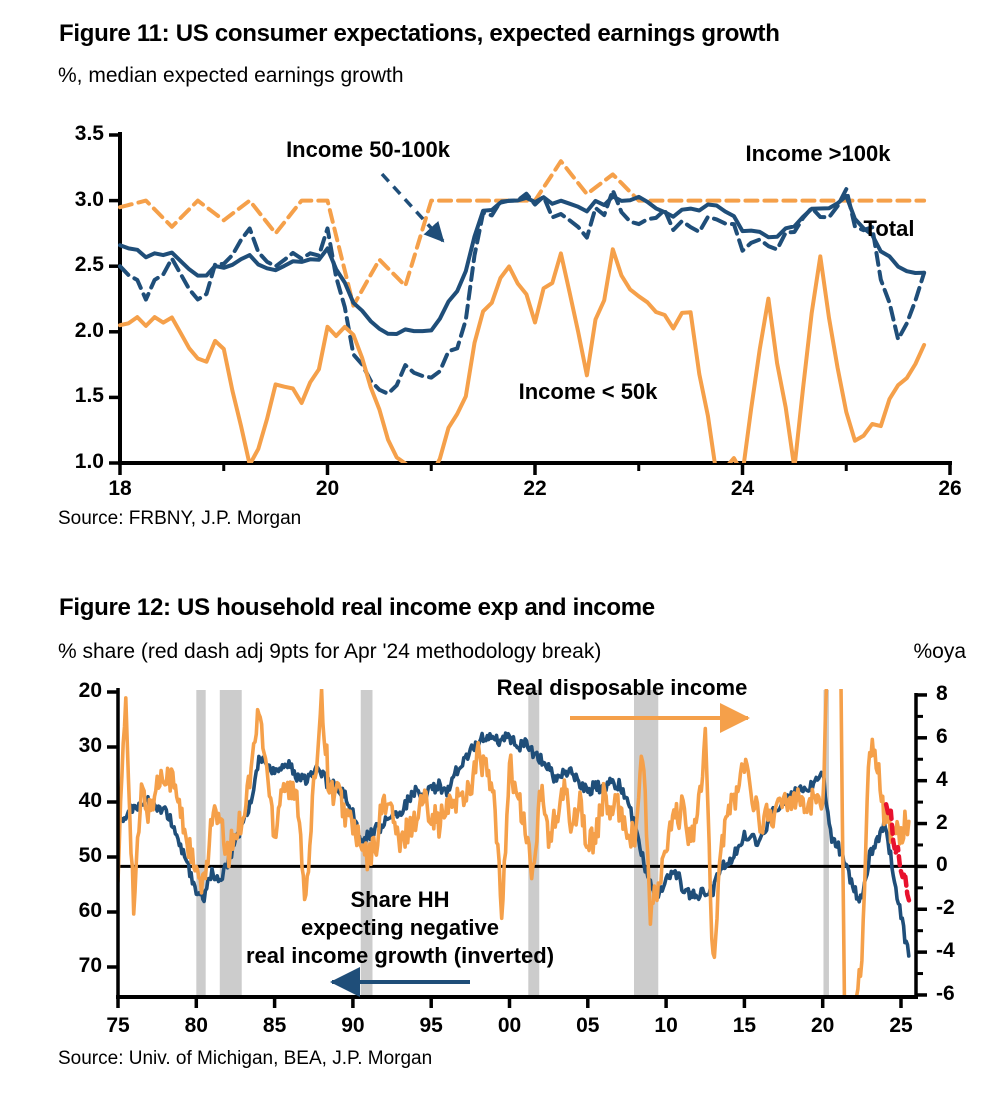 This screenshot has height=1099, width=992. What do you see at coordinates (90, 800) in the screenshot?
I see `fig12-left-tick-label: 40` at bounding box center [90, 800].